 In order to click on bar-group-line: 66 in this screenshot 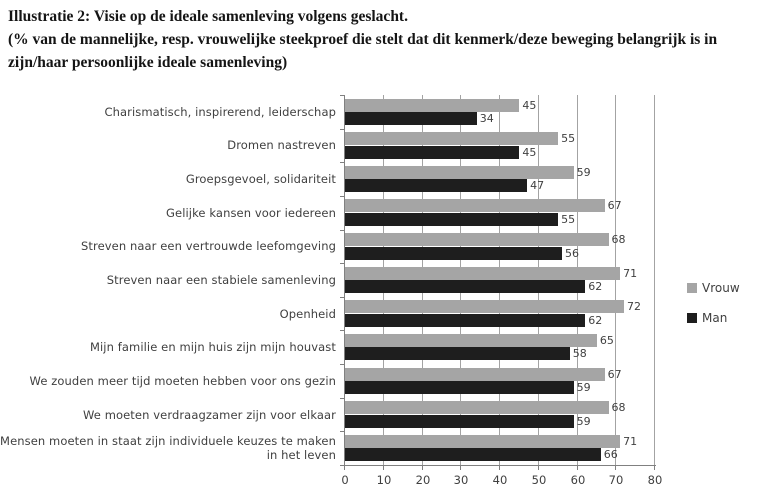, I will do `click(481, 455)`.